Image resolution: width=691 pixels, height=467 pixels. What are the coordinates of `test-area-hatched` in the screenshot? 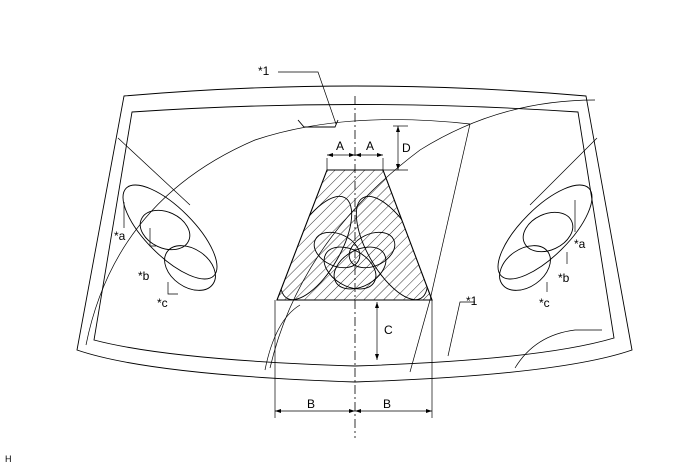 It's located at (354, 235).